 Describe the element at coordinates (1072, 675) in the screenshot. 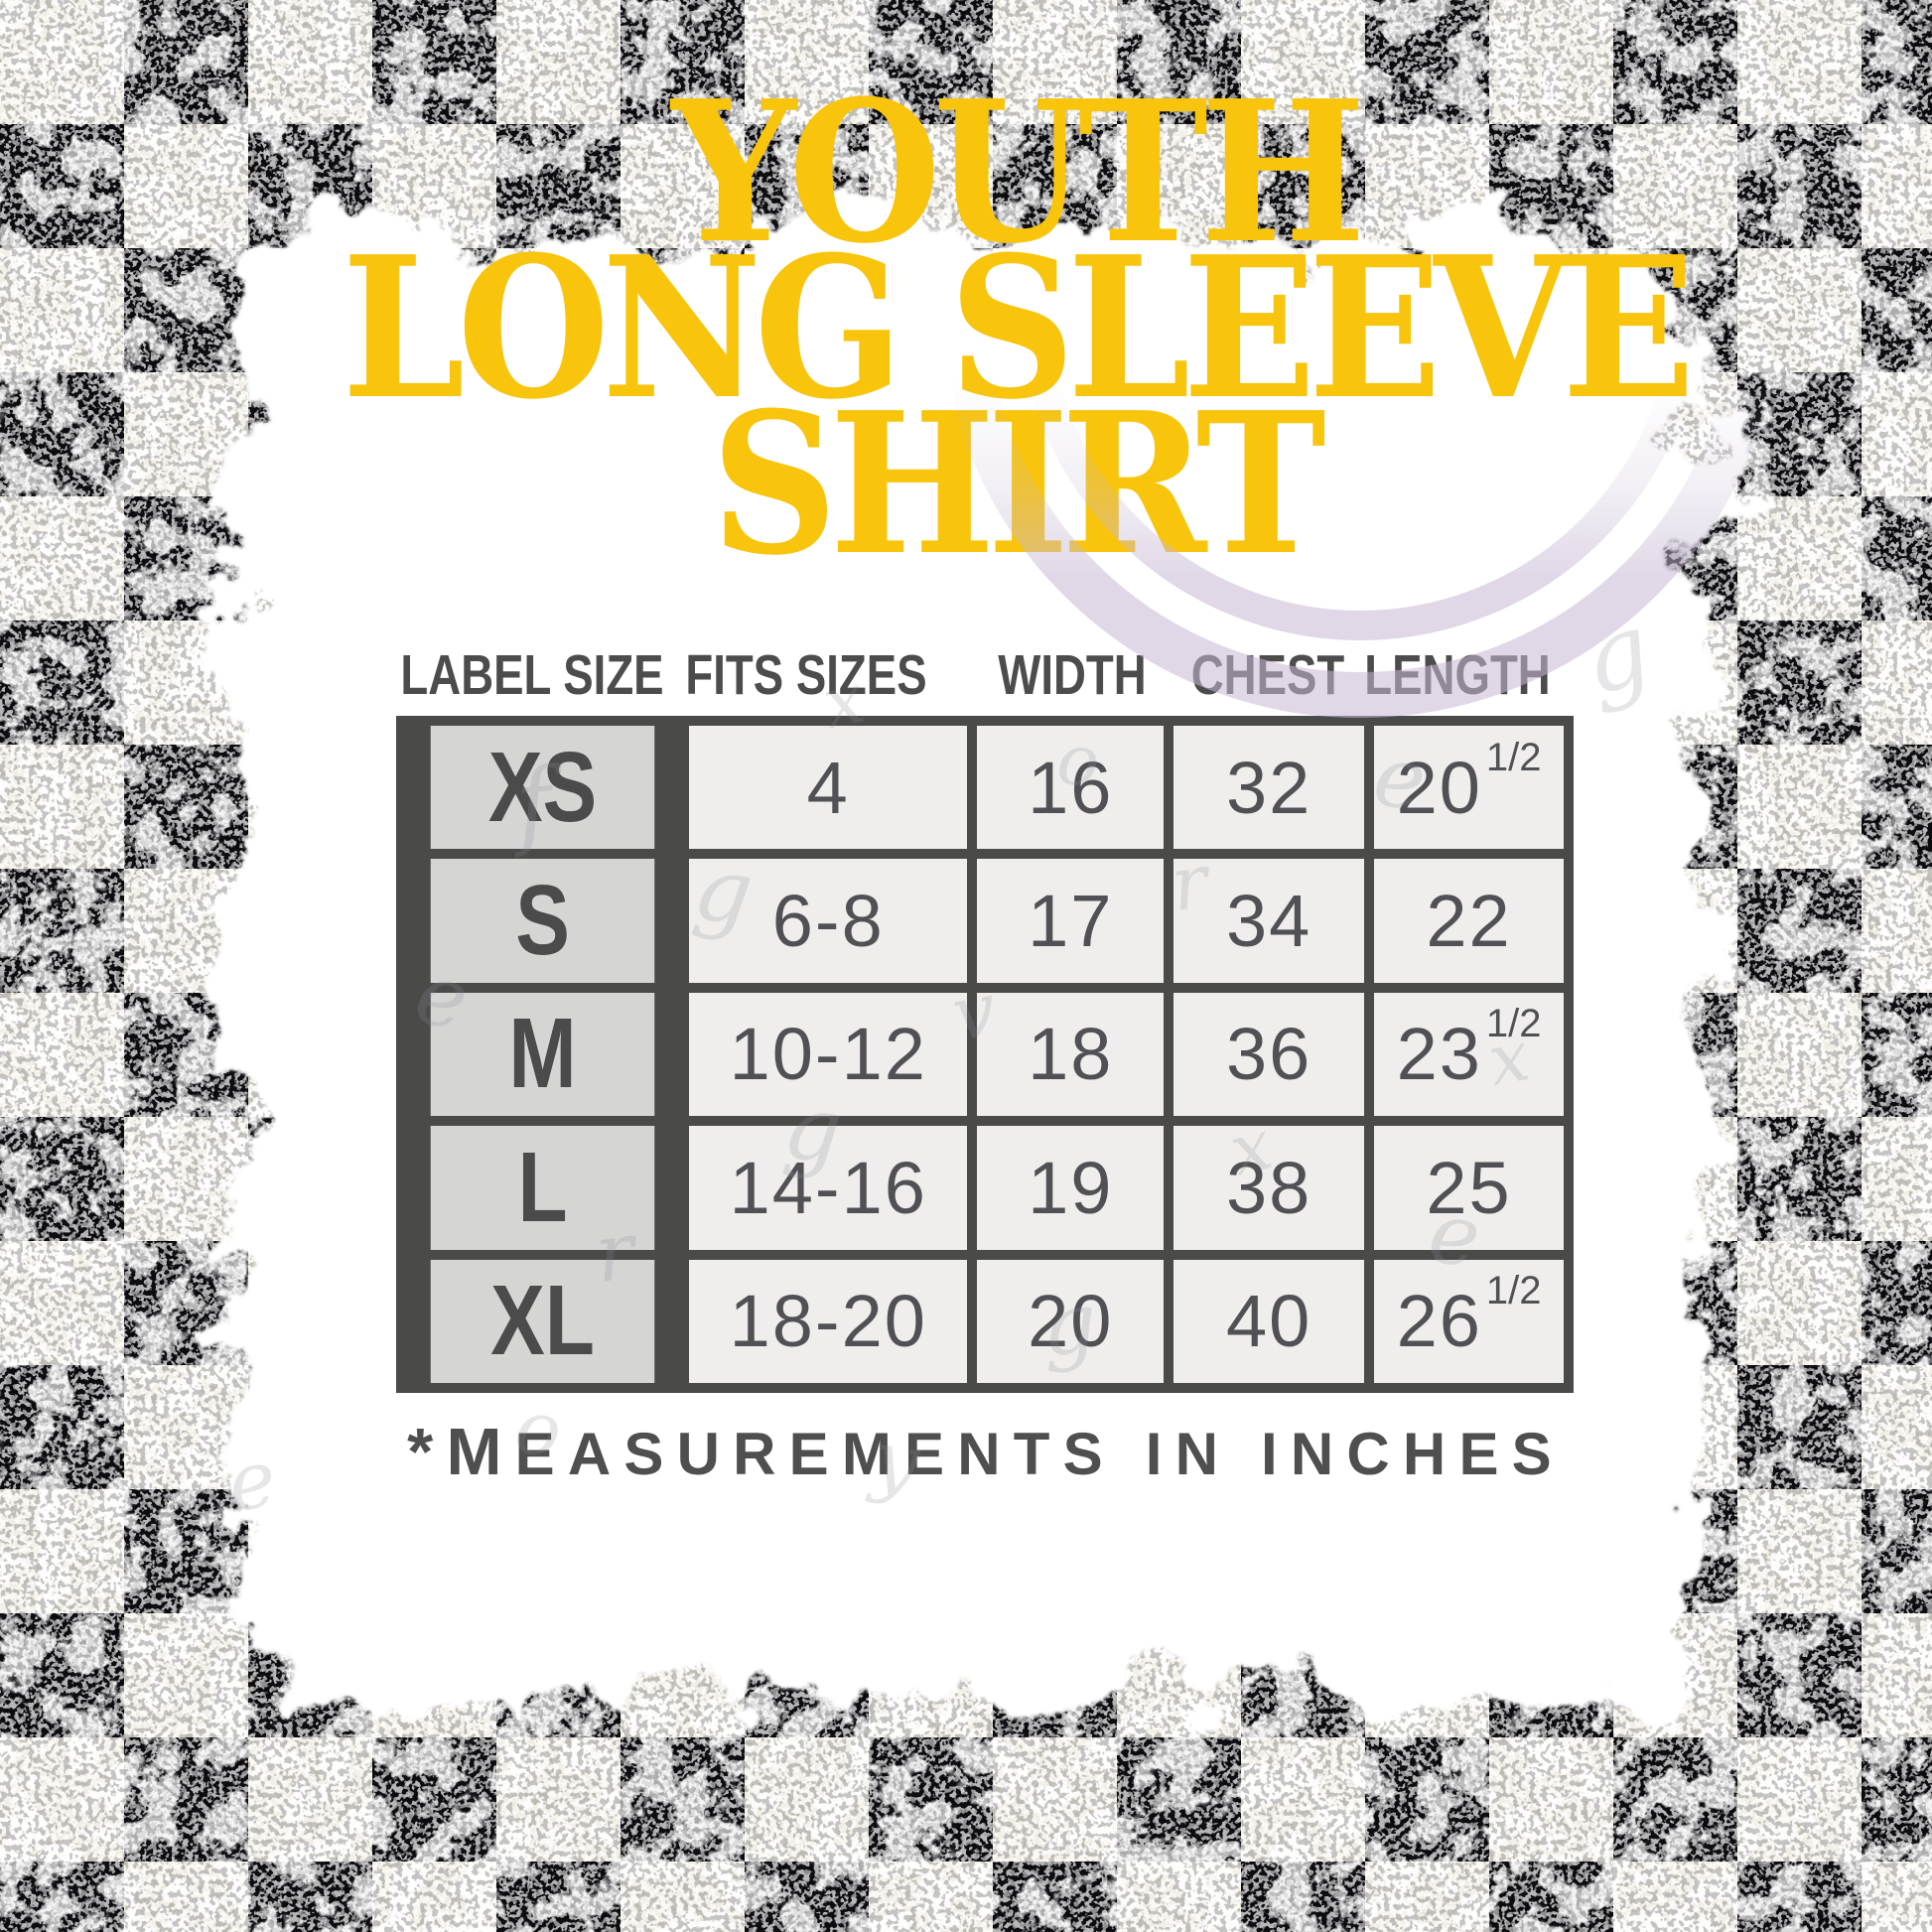

I see `column-header-width: WIDTH` at that location.